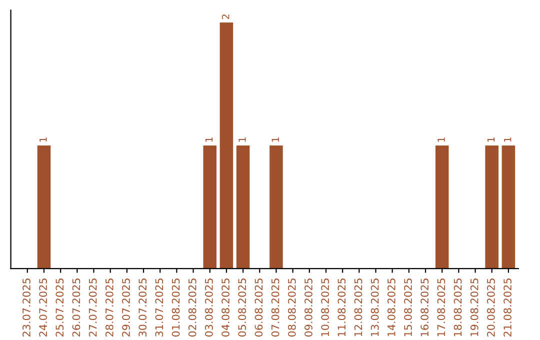 This screenshot has height=340, width=540. What do you see at coordinates (441, 307) in the screenshot?
I see `x-tick-label: 17.08.2025` at bounding box center [441, 307].